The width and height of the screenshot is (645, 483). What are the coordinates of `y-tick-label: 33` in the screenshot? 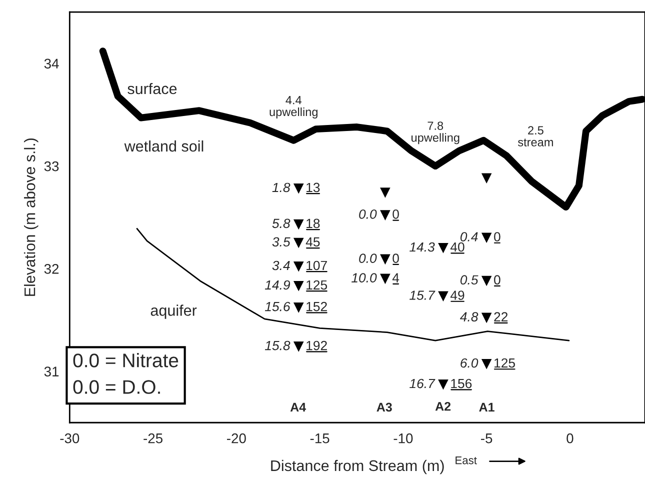 It's located at (51, 166).